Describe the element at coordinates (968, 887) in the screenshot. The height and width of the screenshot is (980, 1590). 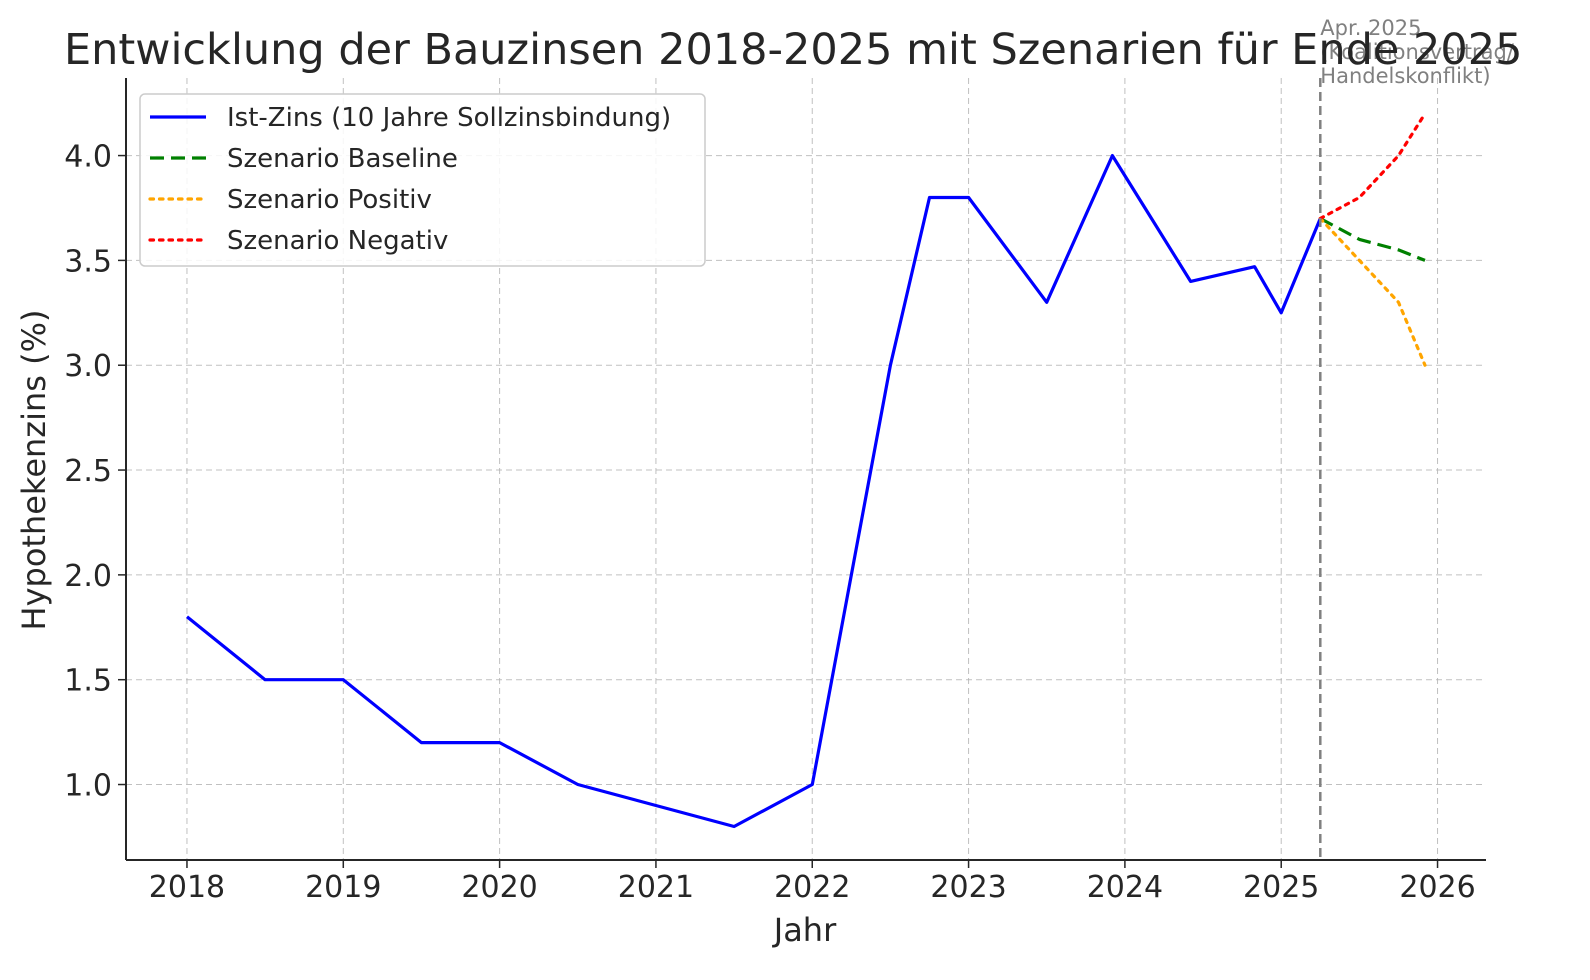
I see `x-tick-label: 2023` at that location.